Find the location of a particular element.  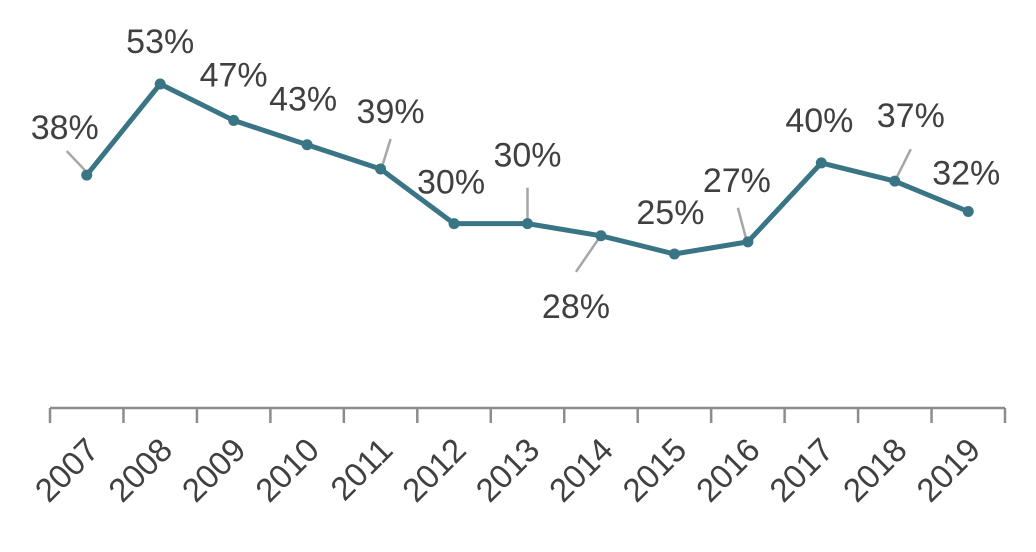

data-label: 32% is located at coordinates (966, 174).